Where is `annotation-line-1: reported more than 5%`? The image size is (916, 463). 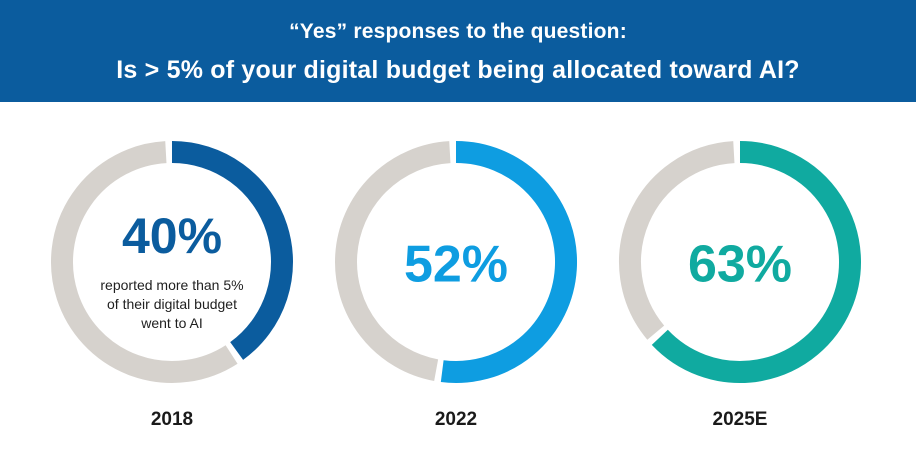
annotation-line-1: reported more than 5% is located at coordinates (172, 285).